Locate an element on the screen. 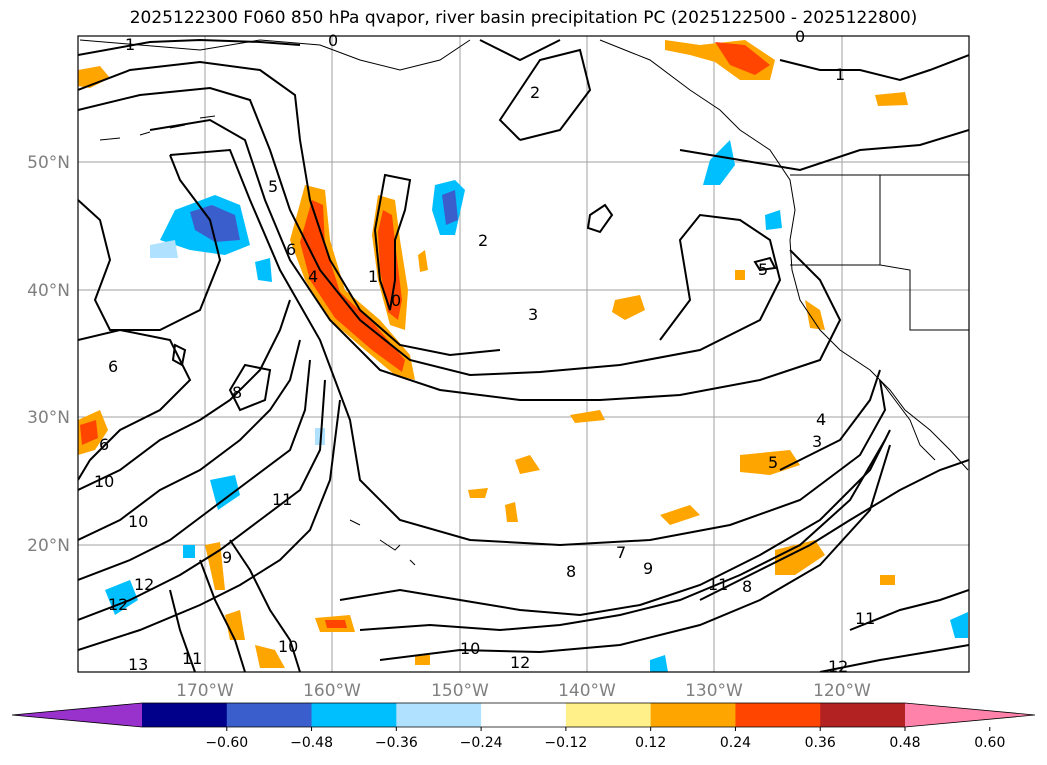  aleutians is located at coordinates (157, 128).